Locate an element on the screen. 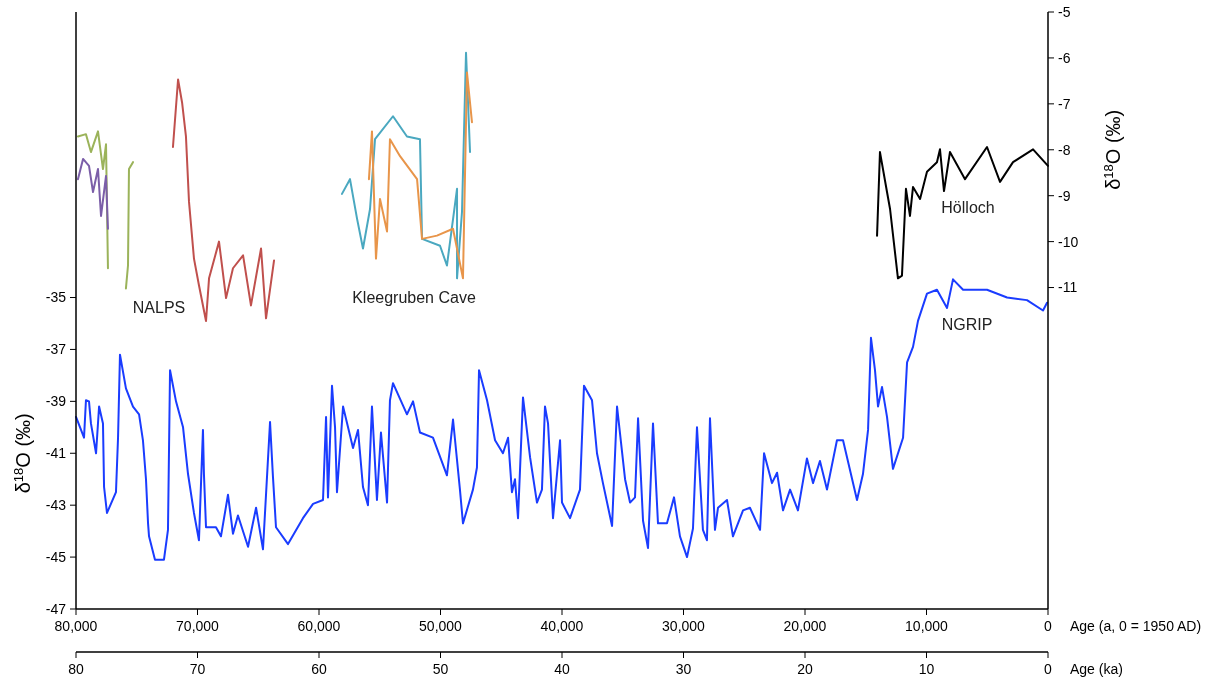 This screenshot has width=1231, height=680. x-axis-title: Age (a, 0 = 1950 AD) is located at coordinates (1136, 626).